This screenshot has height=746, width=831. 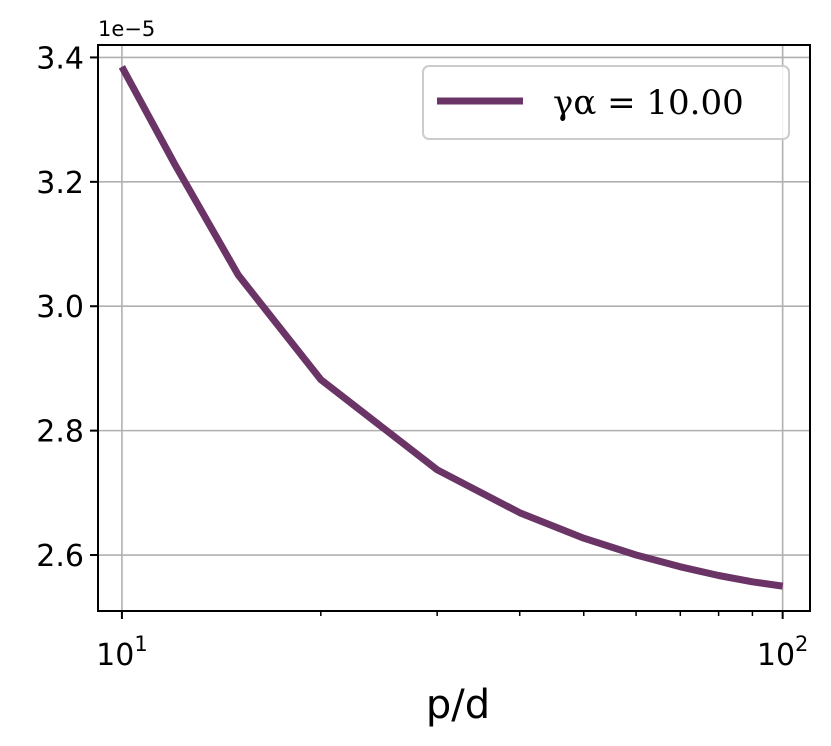 I want to click on y-tick-label: 3.4, so click(x=60, y=58).